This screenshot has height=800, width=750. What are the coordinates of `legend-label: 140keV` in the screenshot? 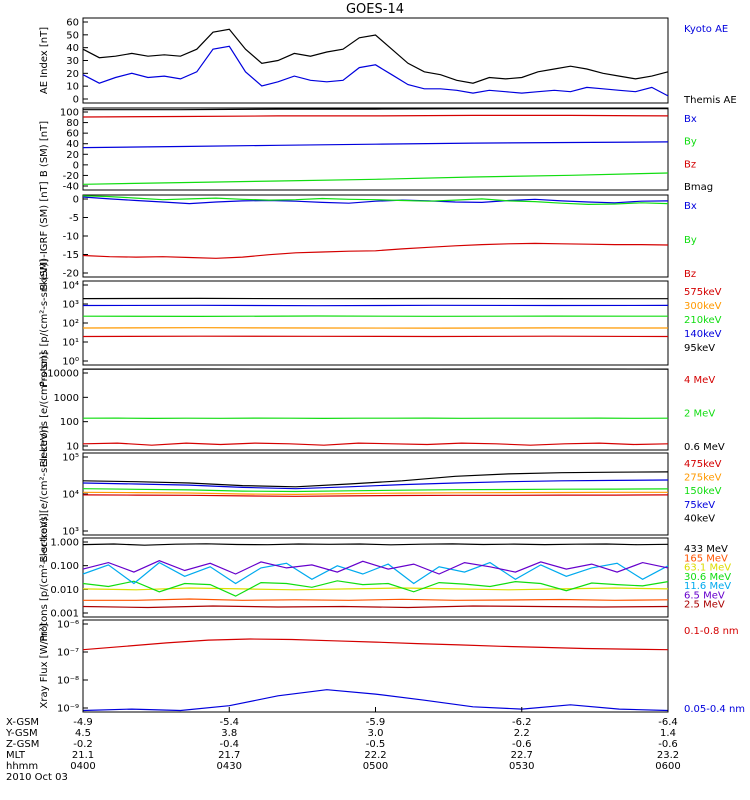 It's located at (703, 334).